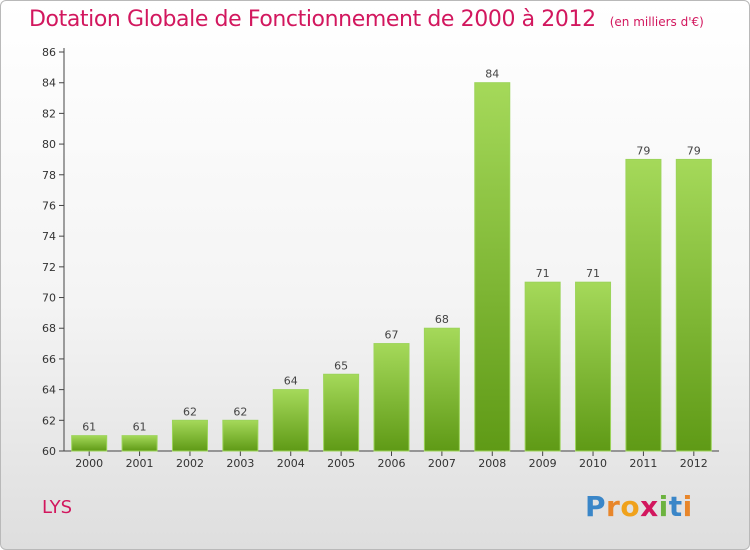 The image size is (750, 550). I want to click on x-tick-label: 2008, so click(492, 463).